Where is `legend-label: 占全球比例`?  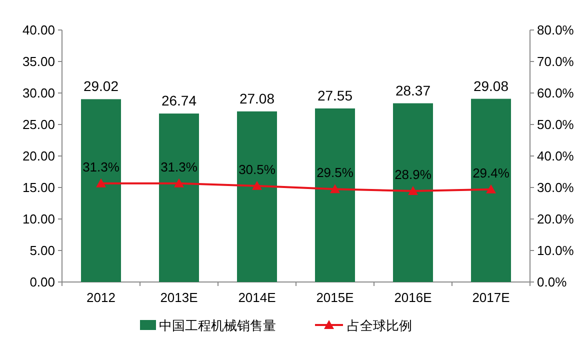
legend-label: 占全球比例 is located at coordinates (379, 325).